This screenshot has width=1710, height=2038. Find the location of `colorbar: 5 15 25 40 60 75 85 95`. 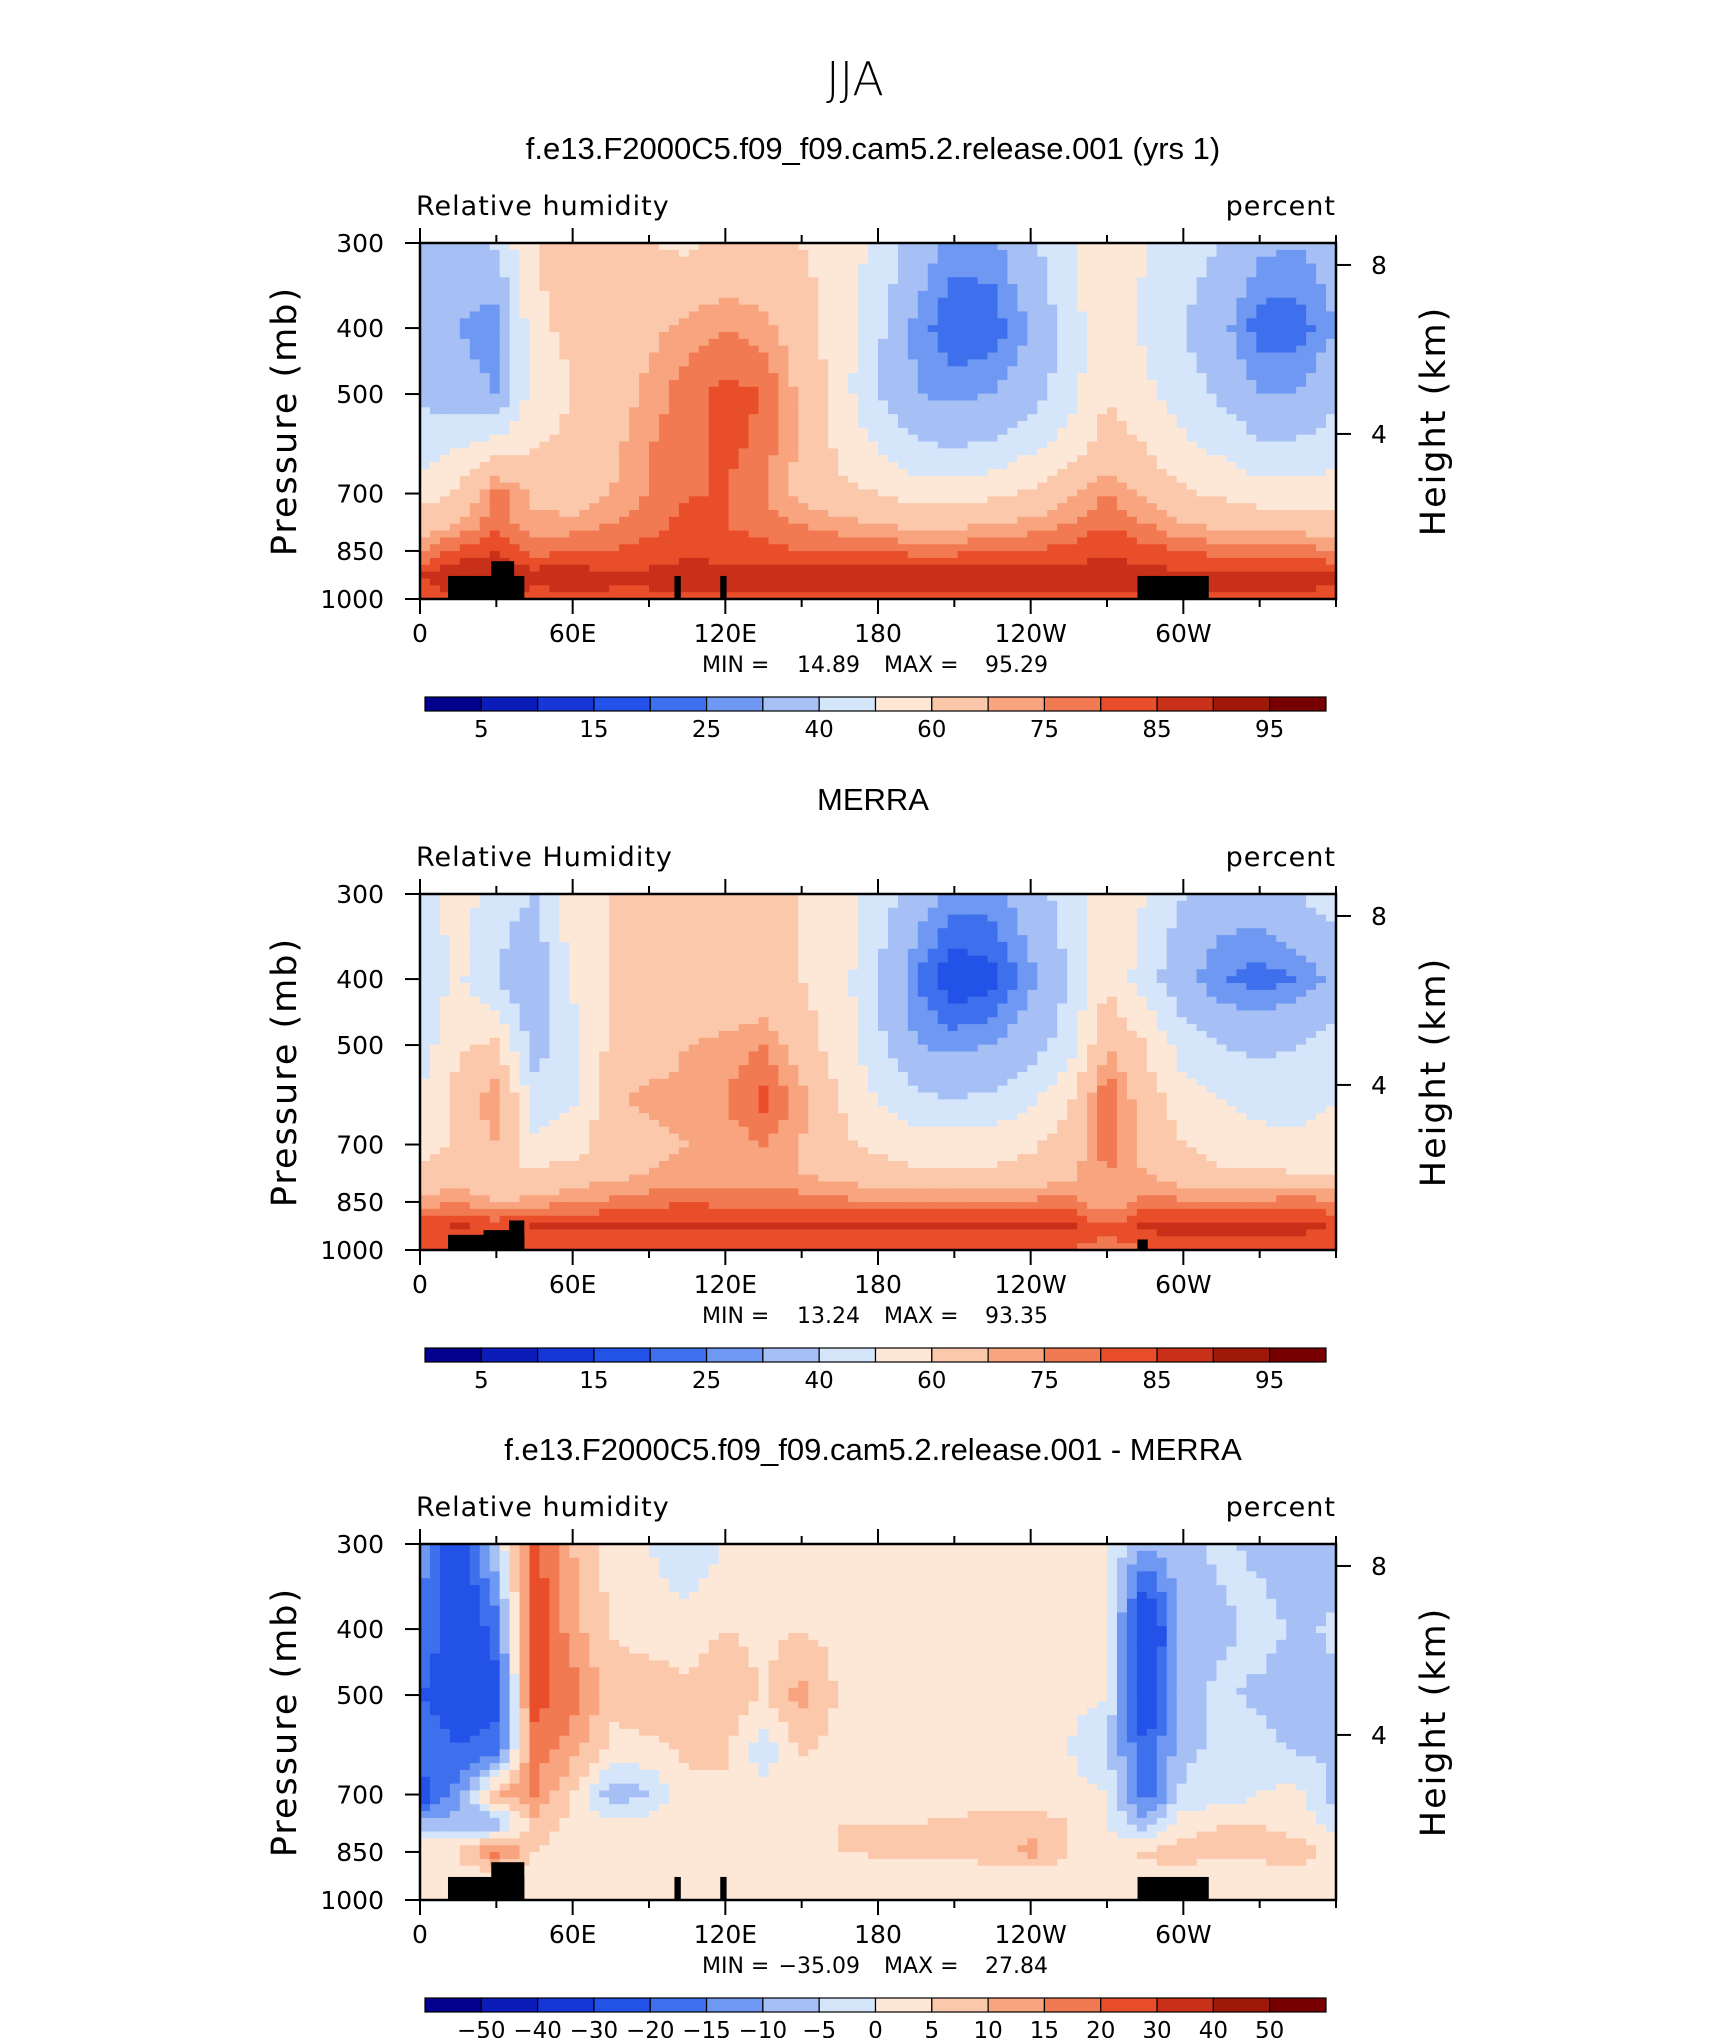

colorbar: 5 15 25 40 60 75 85 95 is located at coordinates (875, 719).